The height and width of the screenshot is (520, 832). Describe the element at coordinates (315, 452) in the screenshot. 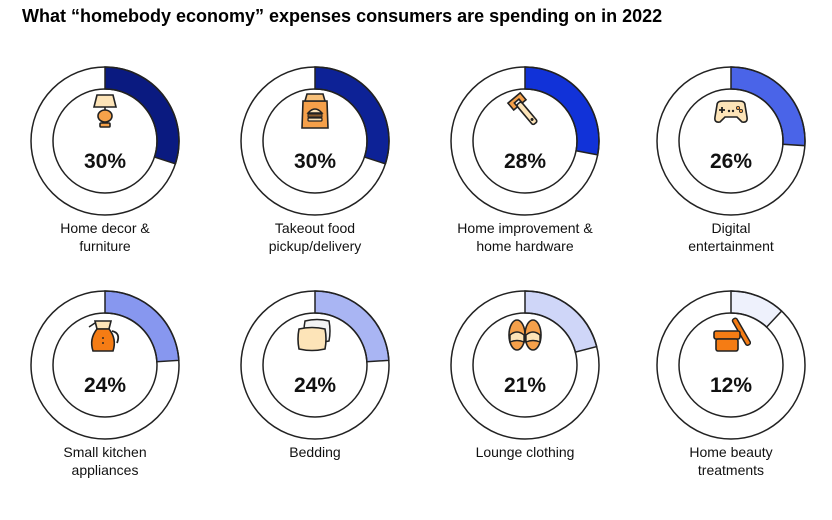

I see `category-label-line: Bedding` at that location.